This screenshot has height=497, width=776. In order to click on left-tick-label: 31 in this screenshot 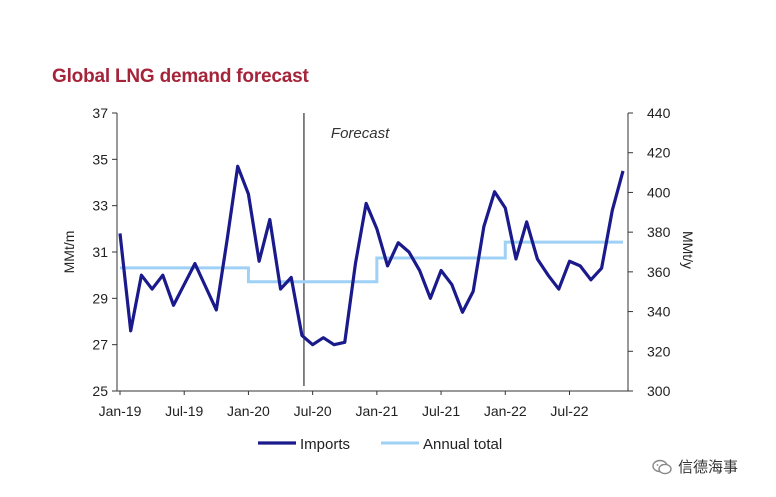, I will do `click(100, 252)`.